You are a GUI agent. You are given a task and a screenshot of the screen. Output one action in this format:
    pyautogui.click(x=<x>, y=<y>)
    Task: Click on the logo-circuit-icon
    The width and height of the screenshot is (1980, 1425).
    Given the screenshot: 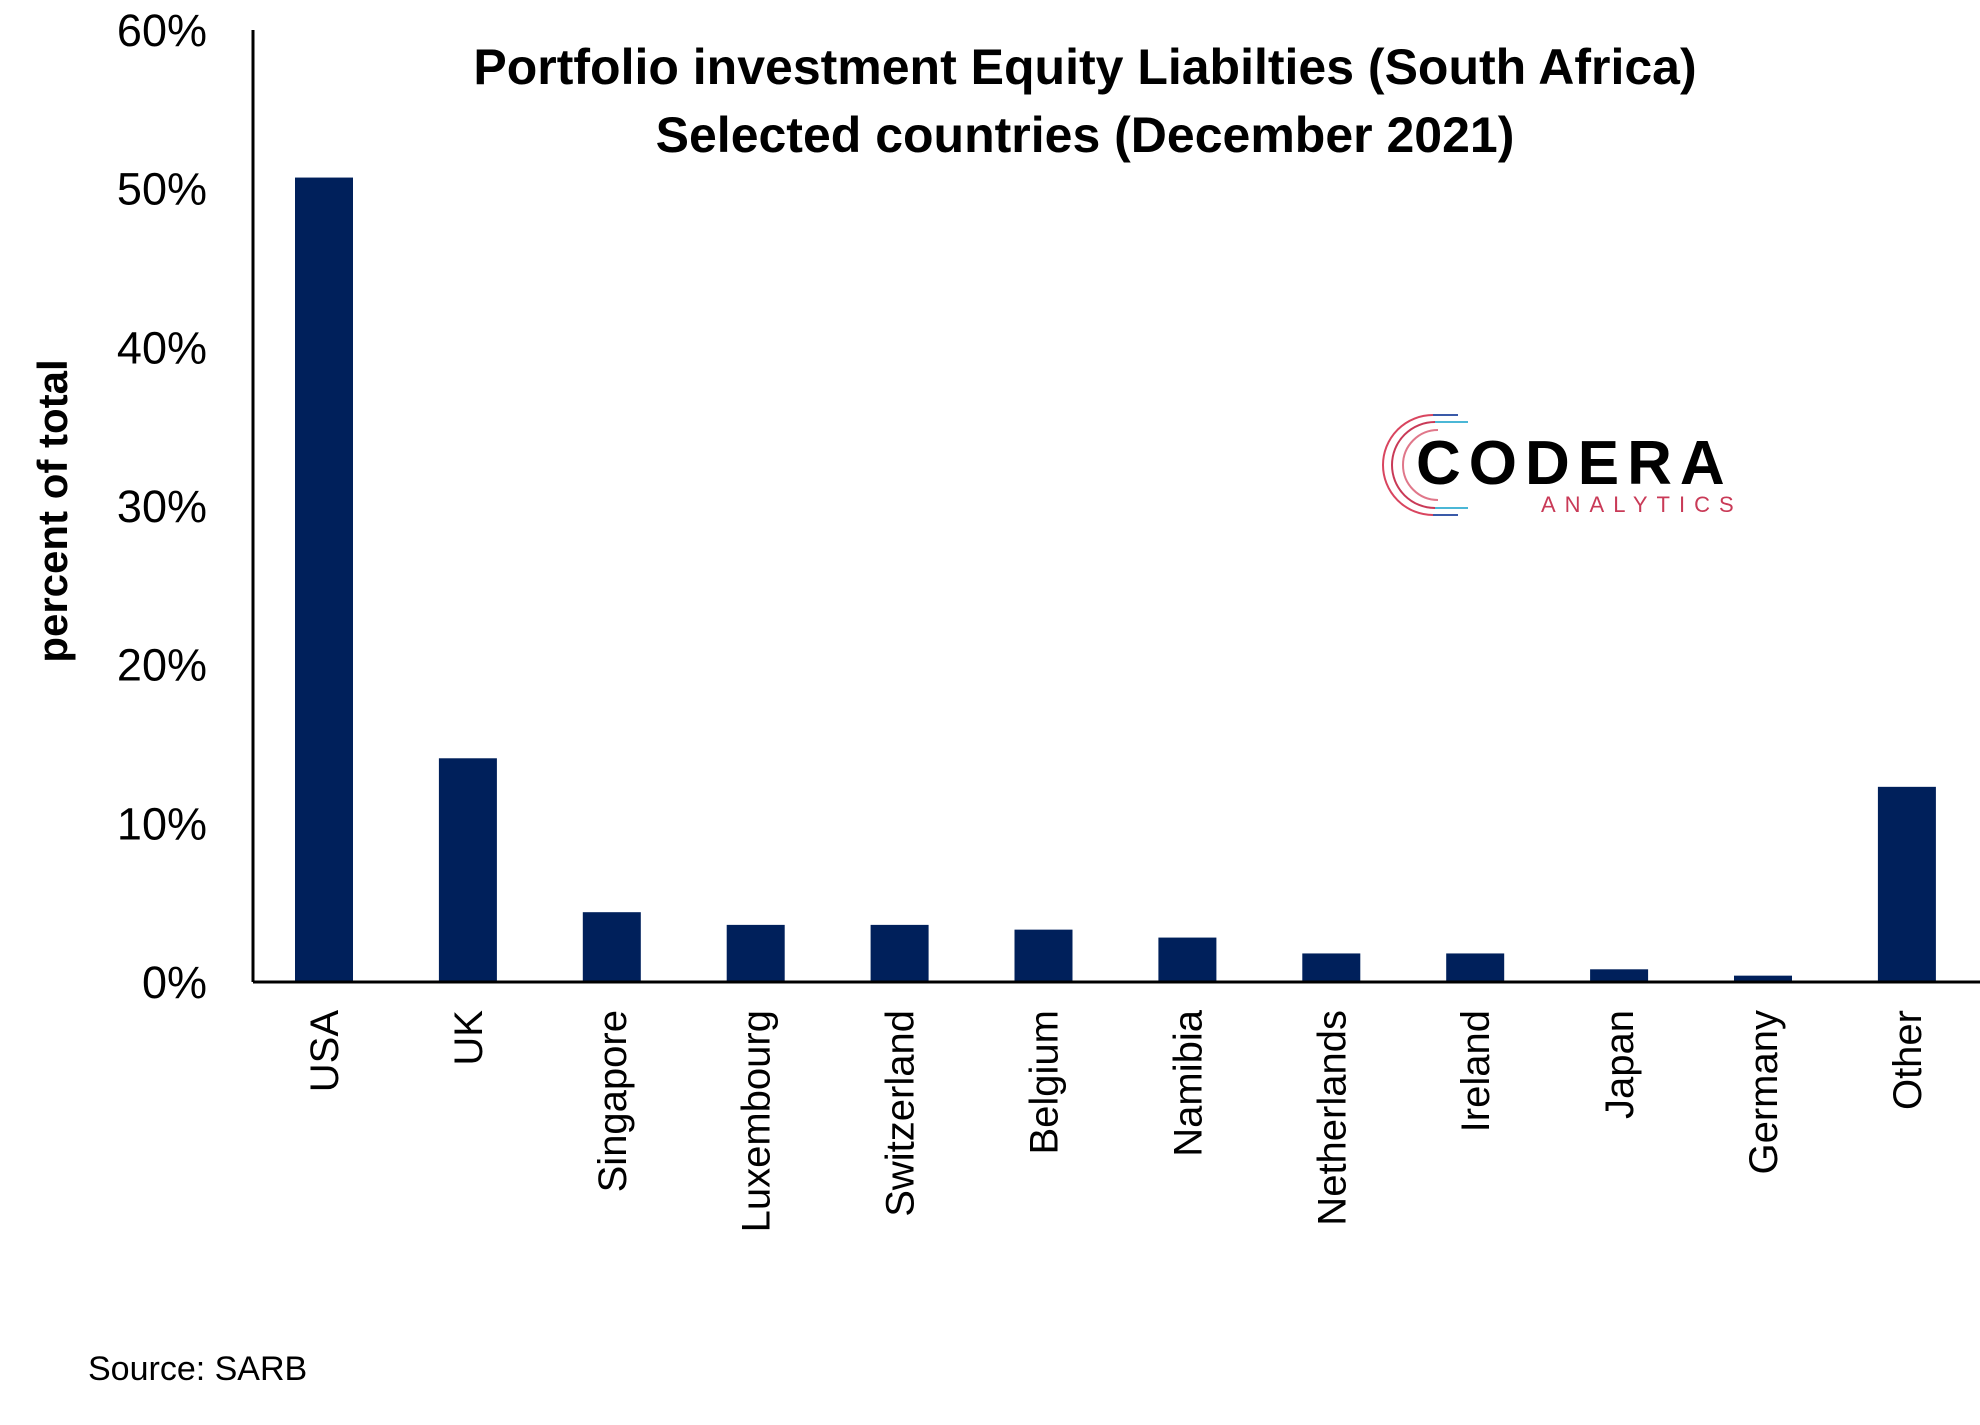 What is the action you would take?
    pyautogui.click(x=1425, y=465)
    